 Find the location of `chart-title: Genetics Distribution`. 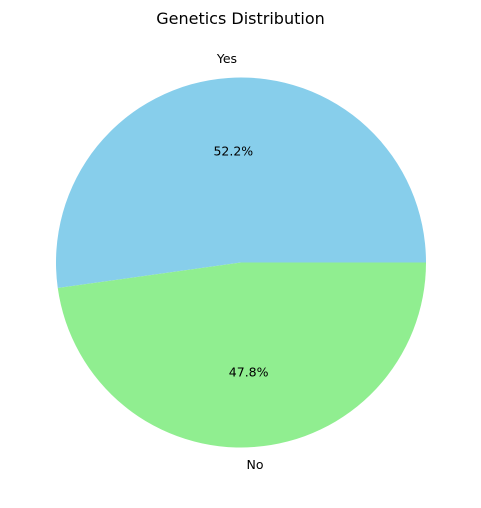

chart-title: Genetics Distribution is located at coordinates (240, 18).